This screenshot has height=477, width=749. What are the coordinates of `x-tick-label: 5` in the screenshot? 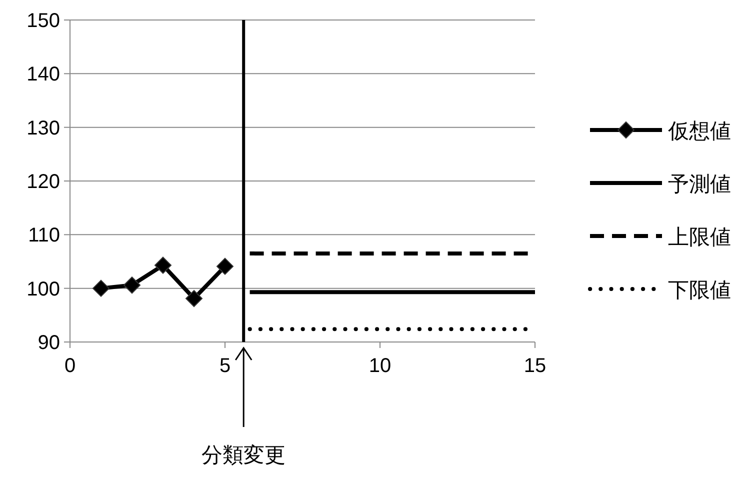 It's located at (225, 366).